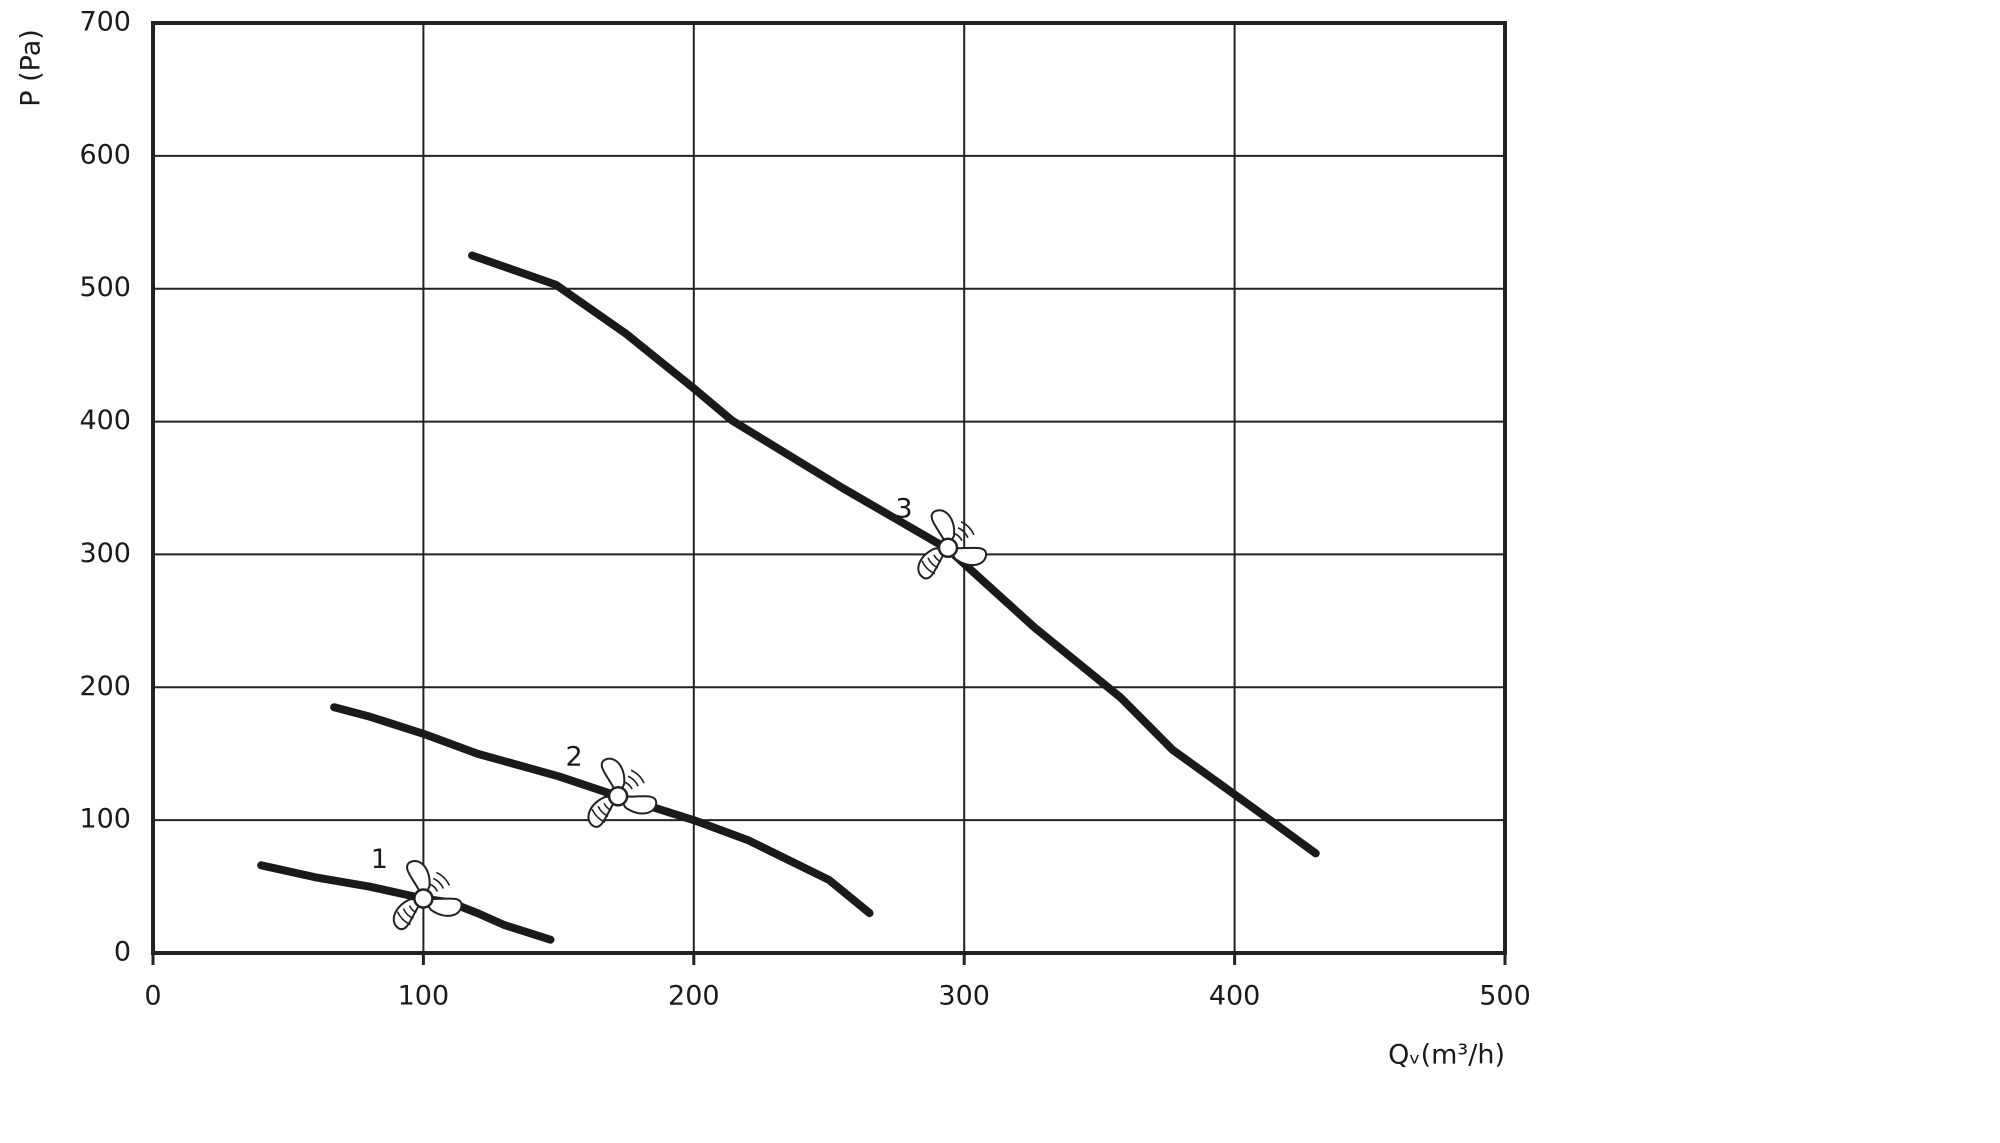 The width and height of the screenshot is (2000, 1143). I want to click on x-axis-label: Qᵥ(m³/h), so click(1446, 1055).